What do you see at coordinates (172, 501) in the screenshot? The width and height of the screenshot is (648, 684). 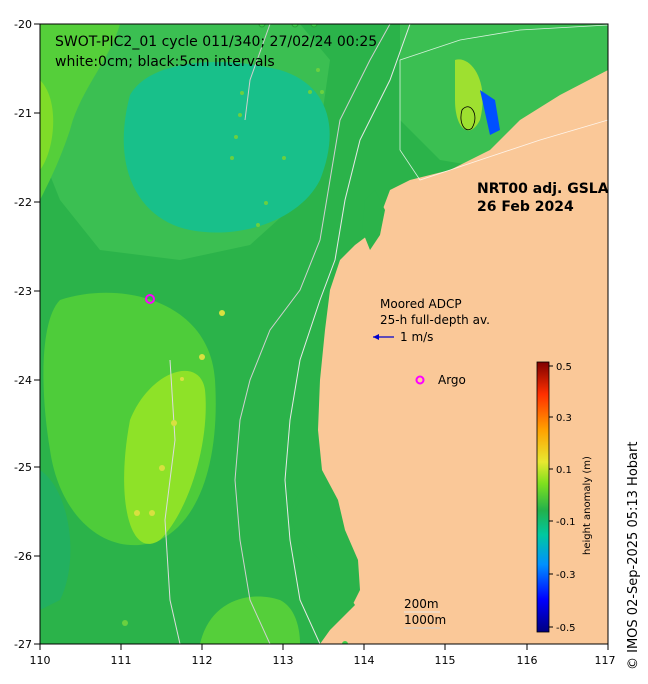 I see `isobath-west` at bounding box center [172, 501].